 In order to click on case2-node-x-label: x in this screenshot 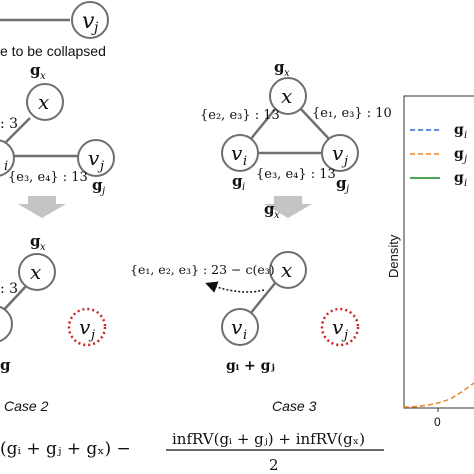, I will do `click(35, 272)`.